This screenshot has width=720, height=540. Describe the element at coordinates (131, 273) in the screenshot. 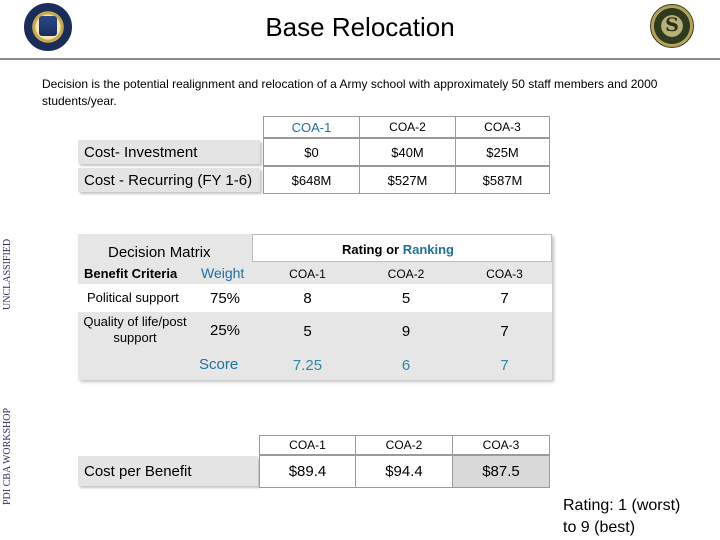

I see `benefit-criteria-header: Benefit Criteria` at that location.